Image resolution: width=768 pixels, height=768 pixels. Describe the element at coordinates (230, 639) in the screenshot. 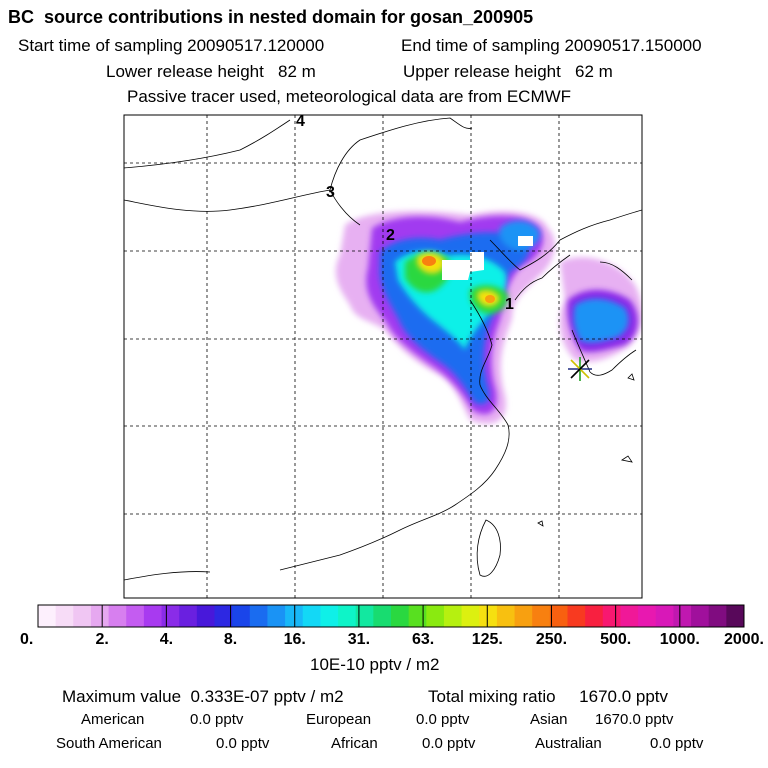

I see `colorbar-tick-label: 8.` at that location.